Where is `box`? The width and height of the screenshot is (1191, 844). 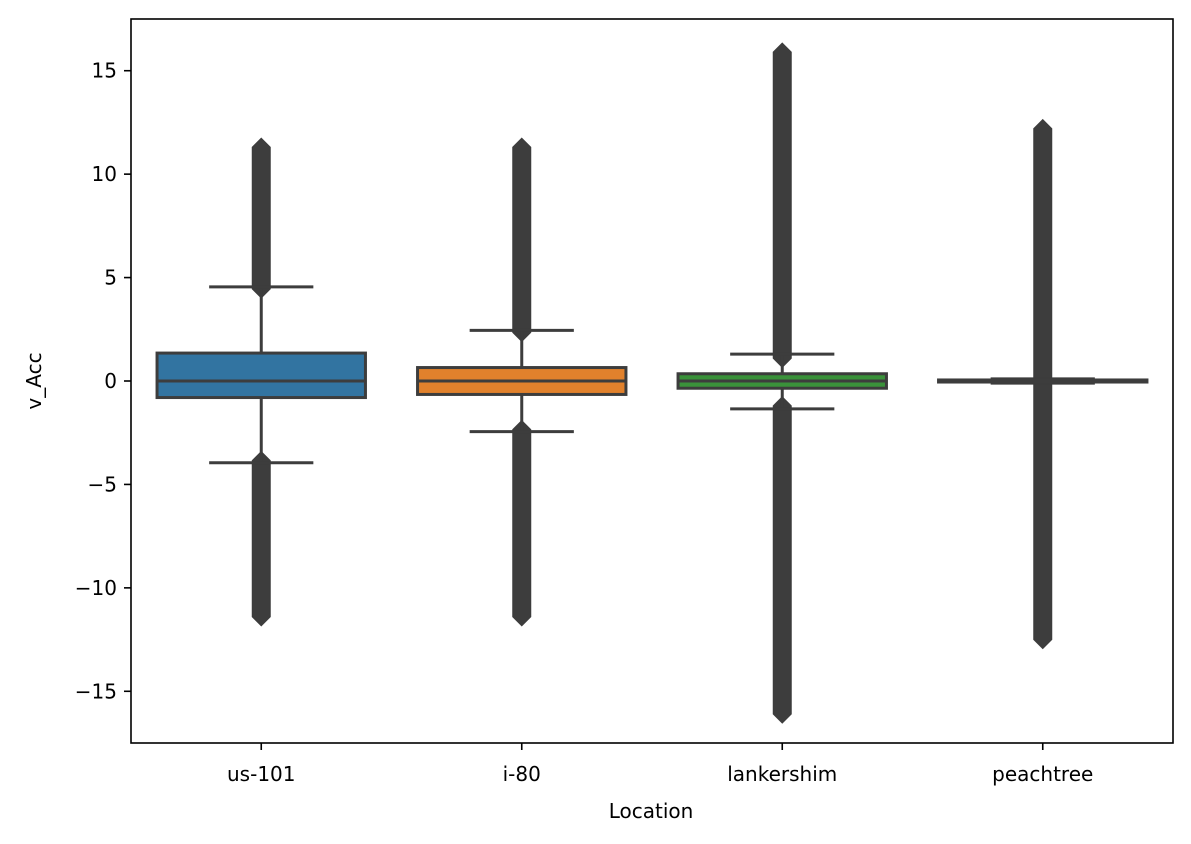 box is located at coordinates (261, 375).